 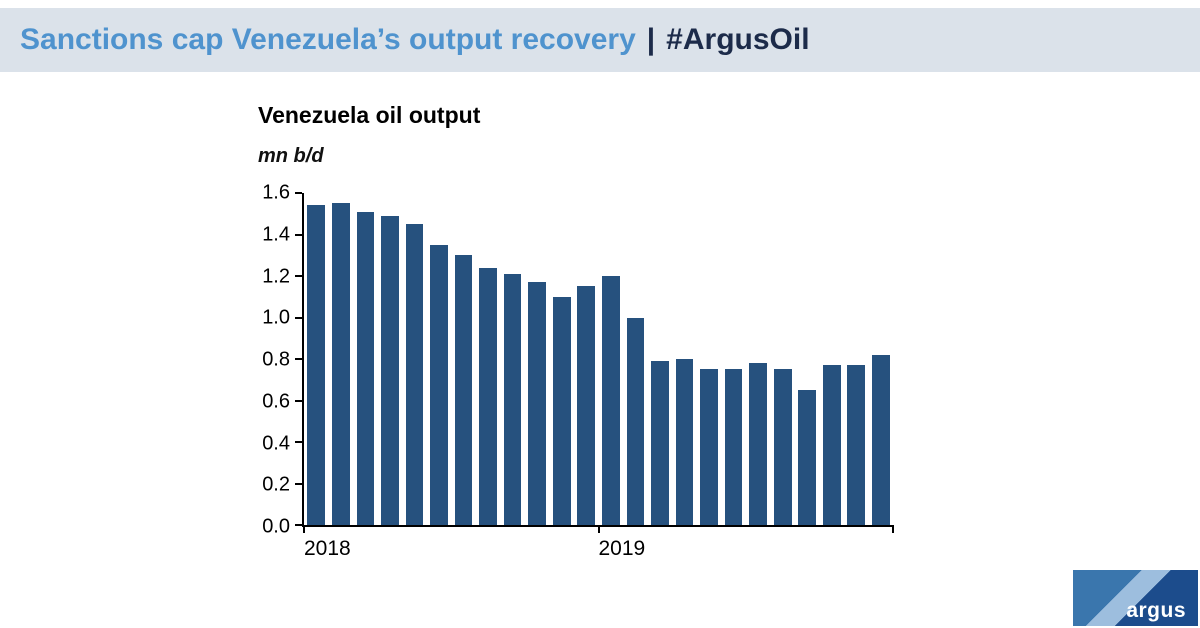 What do you see at coordinates (276, 192) in the screenshot?
I see `y-axis-tick-label: 1.6` at bounding box center [276, 192].